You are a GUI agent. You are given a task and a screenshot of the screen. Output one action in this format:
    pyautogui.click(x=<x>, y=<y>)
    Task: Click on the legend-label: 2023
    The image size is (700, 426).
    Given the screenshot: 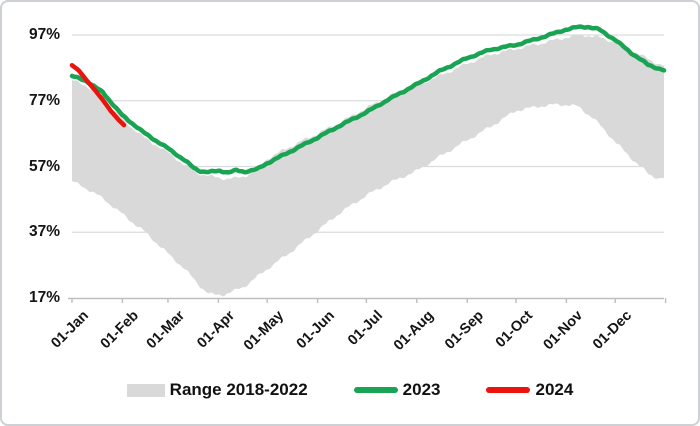 What is the action you would take?
    pyautogui.click(x=421, y=389)
    